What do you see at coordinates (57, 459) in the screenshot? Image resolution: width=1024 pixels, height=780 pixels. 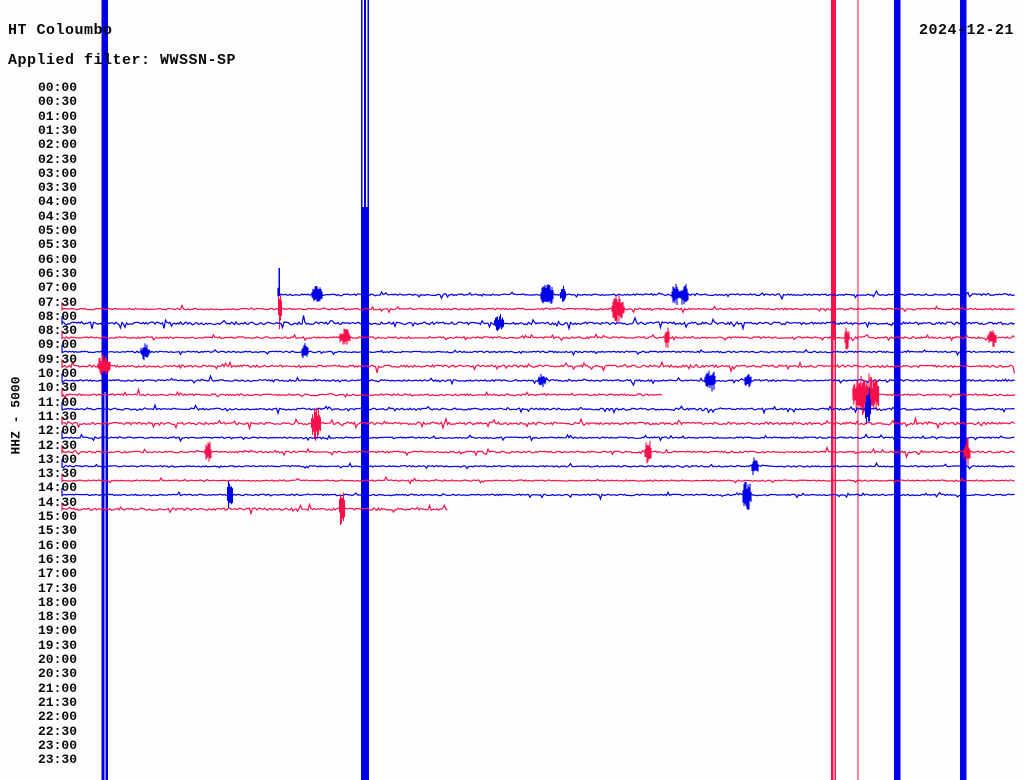 I see `time-label: 13:00` at bounding box center [57, 459].